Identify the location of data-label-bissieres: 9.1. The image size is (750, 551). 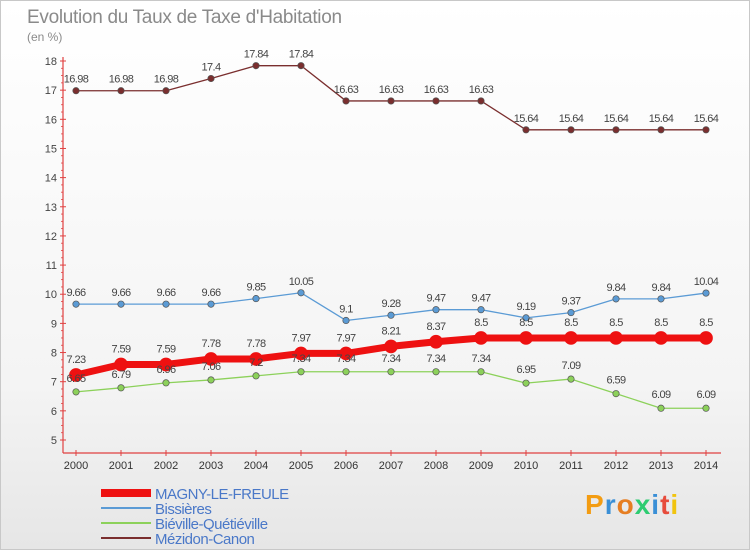
(346, 309).